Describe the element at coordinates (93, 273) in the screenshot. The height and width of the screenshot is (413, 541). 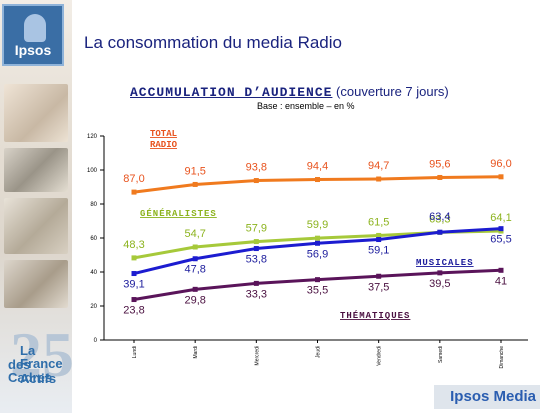
I see `y-tick-label: 40` at that location.